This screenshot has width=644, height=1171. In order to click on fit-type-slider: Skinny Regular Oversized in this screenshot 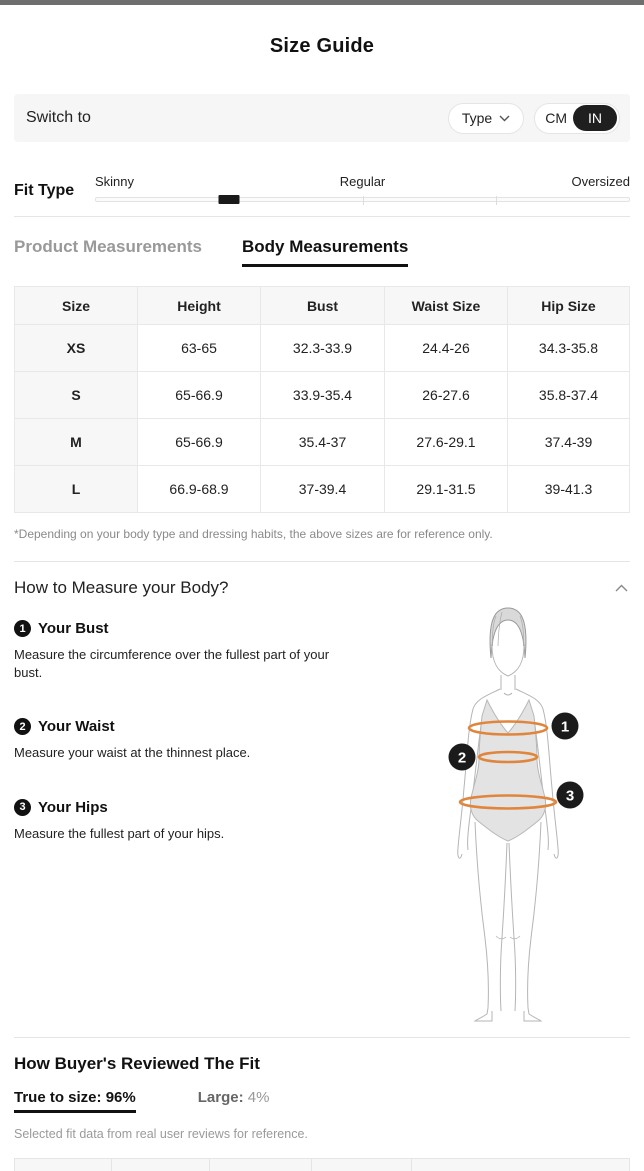, I will do `click(362, 189)`.